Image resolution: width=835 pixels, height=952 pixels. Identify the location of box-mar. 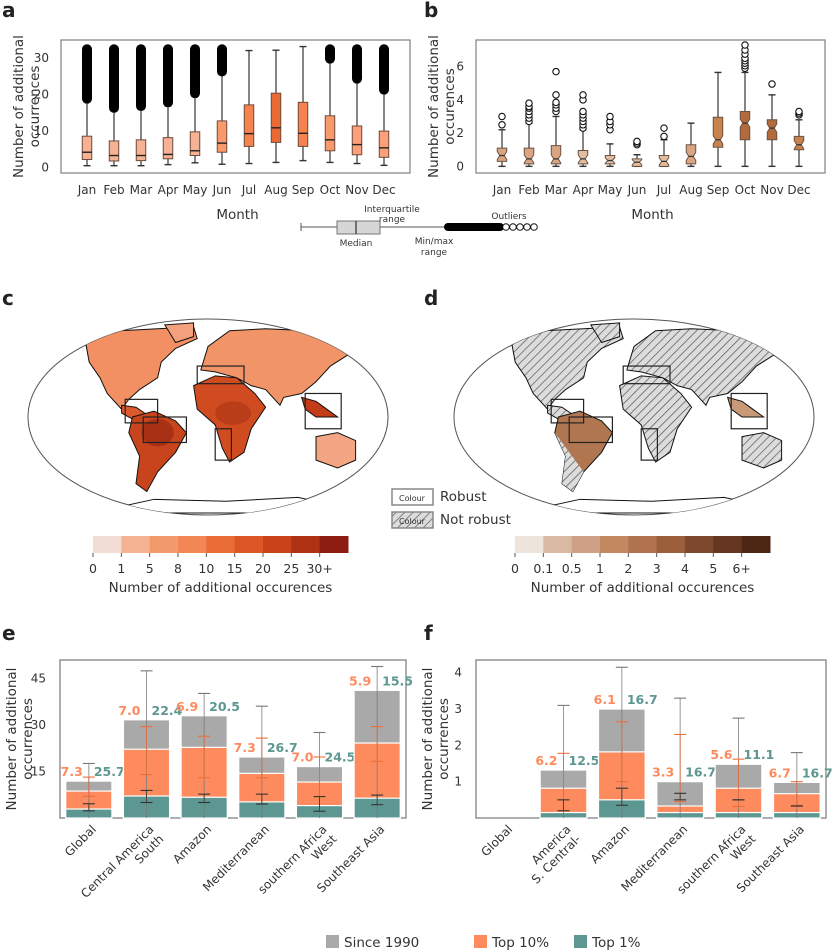
(141, 105).